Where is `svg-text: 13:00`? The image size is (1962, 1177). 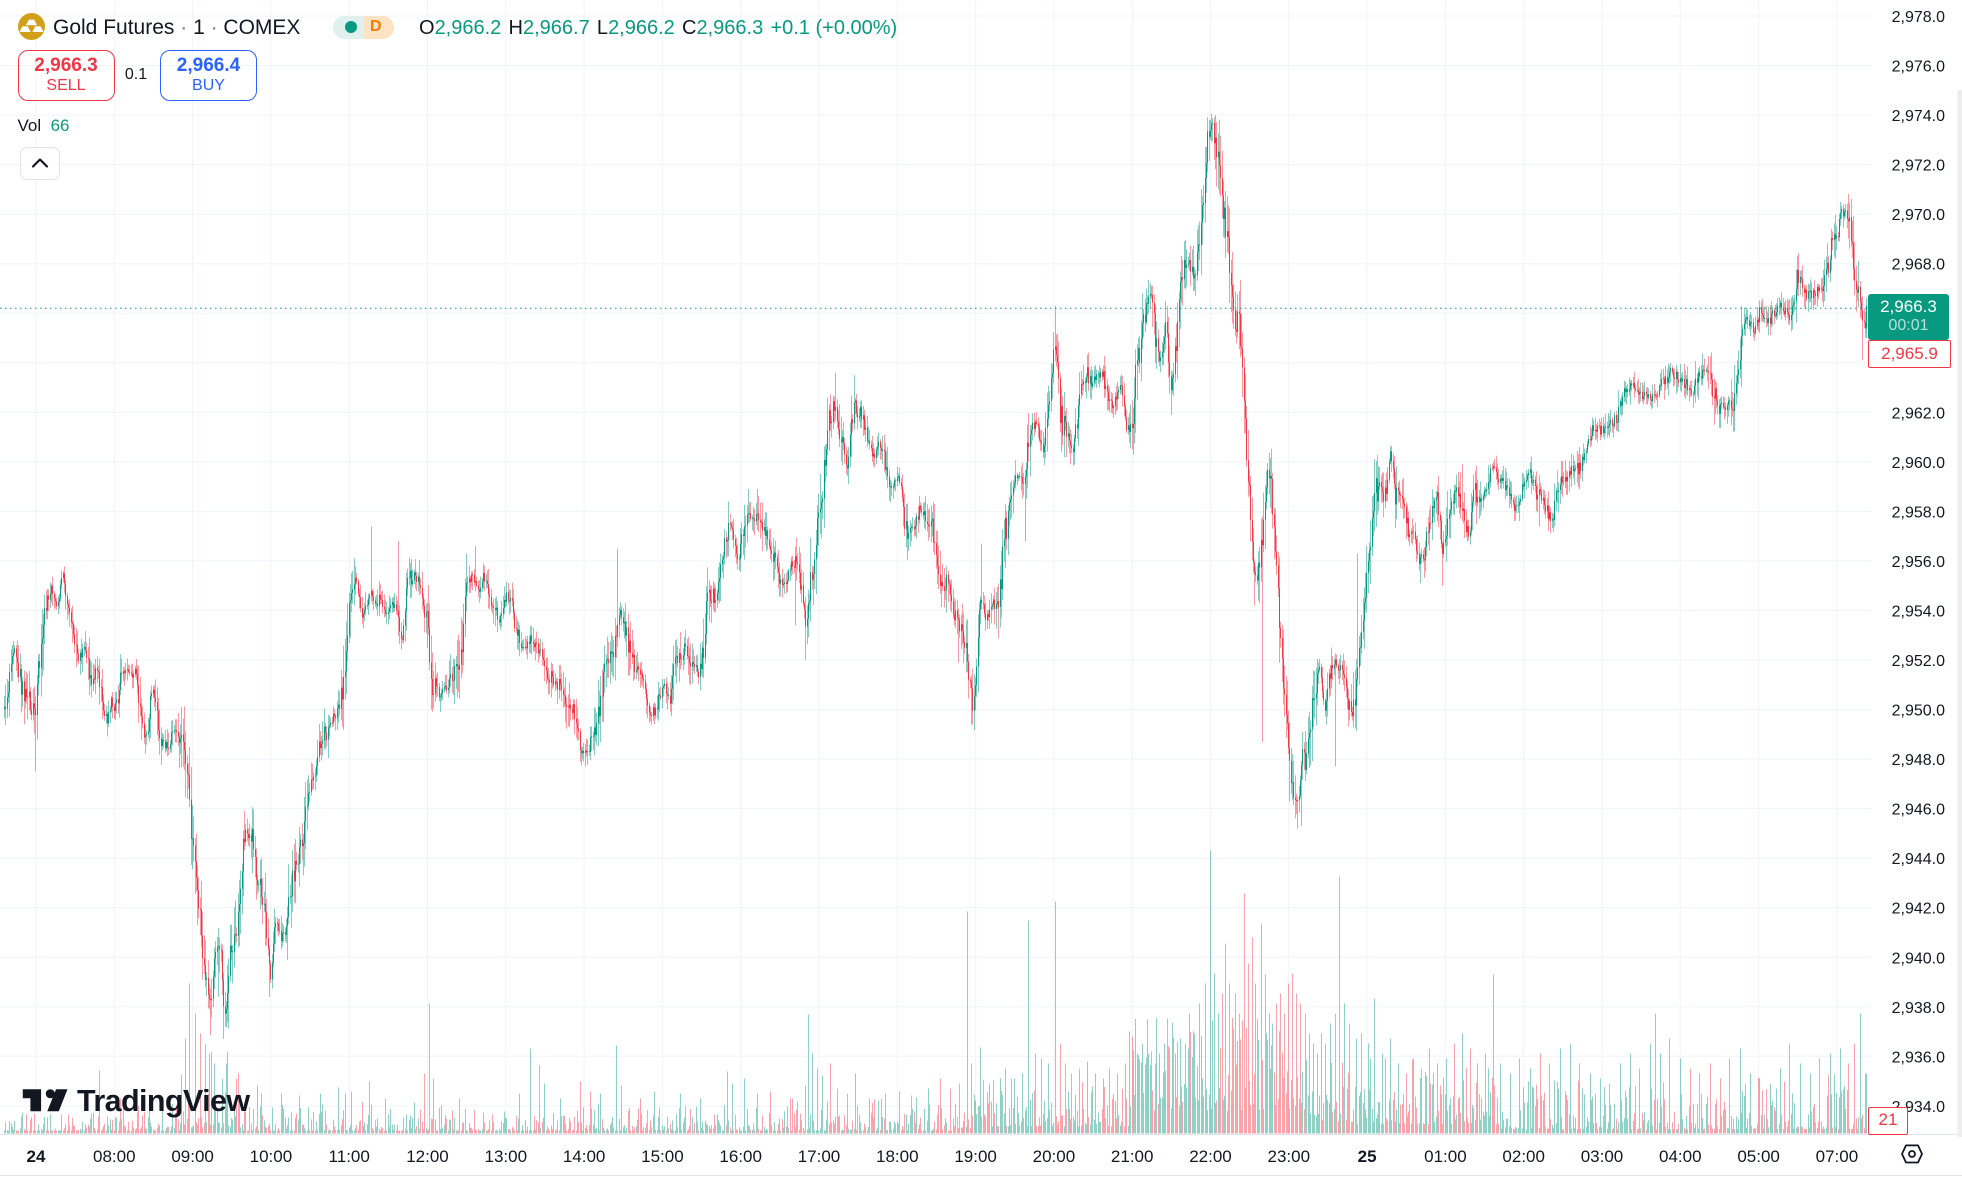 svg-text: 13:00 is located at coordinates (506, 1156).